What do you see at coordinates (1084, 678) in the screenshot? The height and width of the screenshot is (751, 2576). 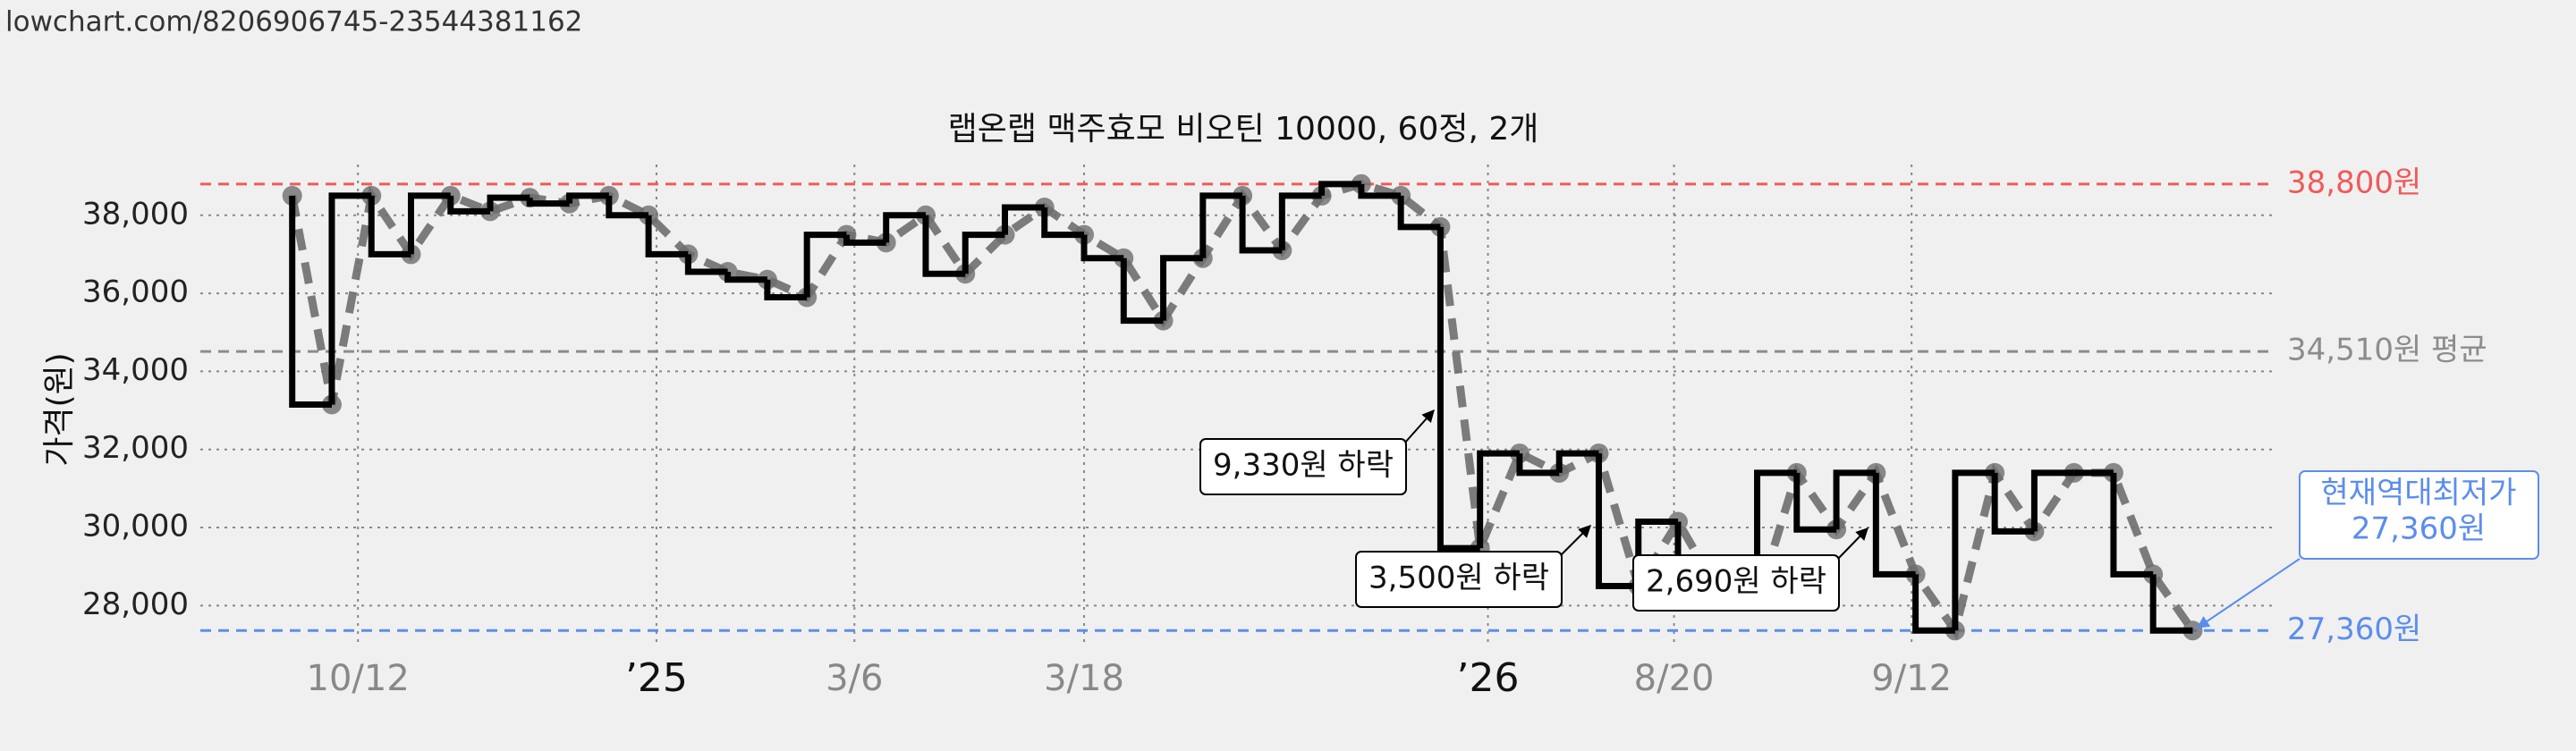 I see `x-tick-label: 3/18` at bounding box center [1084, 678].